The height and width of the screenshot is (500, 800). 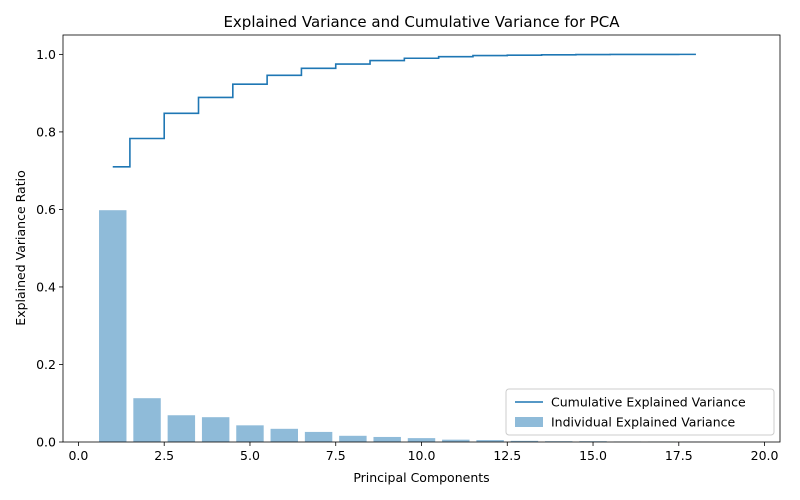 I want to click on y-tick-label-5: 1.0, so click(x=46, y=54).